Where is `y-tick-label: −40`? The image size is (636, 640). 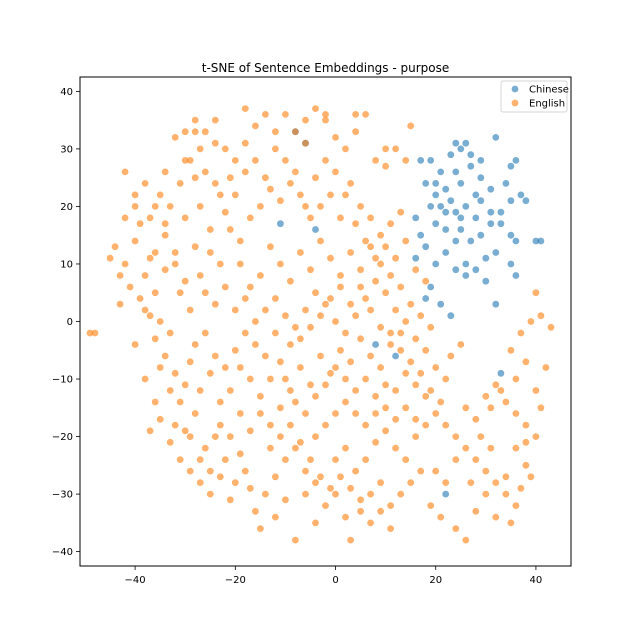
y-tick-label: −40 is located at coordinates (62, 552).